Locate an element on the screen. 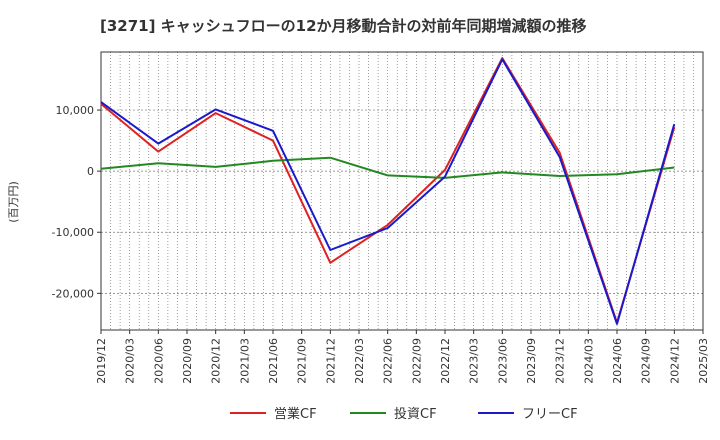 This screenshot has width=720, height=440. x-tick-label: 2022/12 is located at coordinates (445, 361).